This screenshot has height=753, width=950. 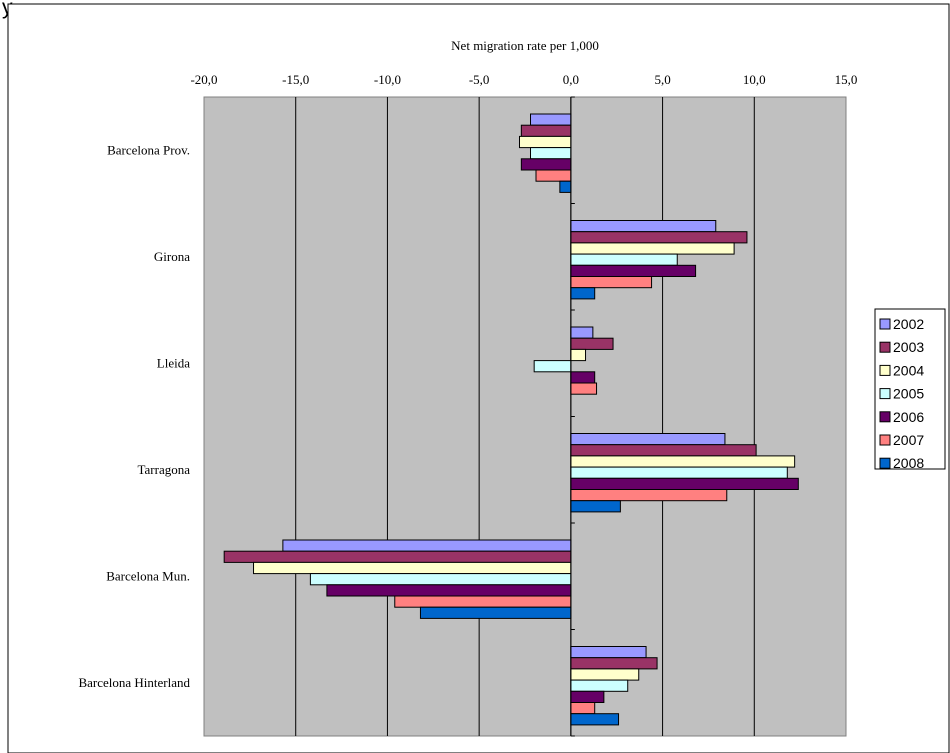 I want to click on legend-swatch-2003, so click(x=885, y=347).